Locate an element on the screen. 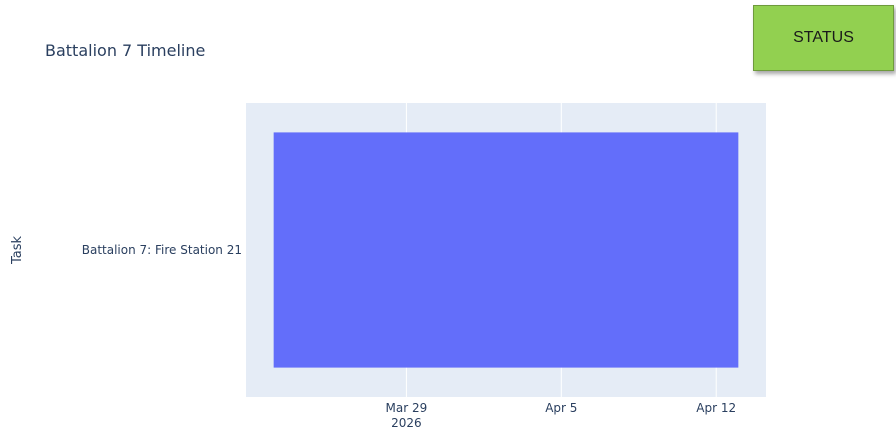 The image size is (896, 429). chart-title: Battalion 7 Timeline is located at coordinates (125, 50).